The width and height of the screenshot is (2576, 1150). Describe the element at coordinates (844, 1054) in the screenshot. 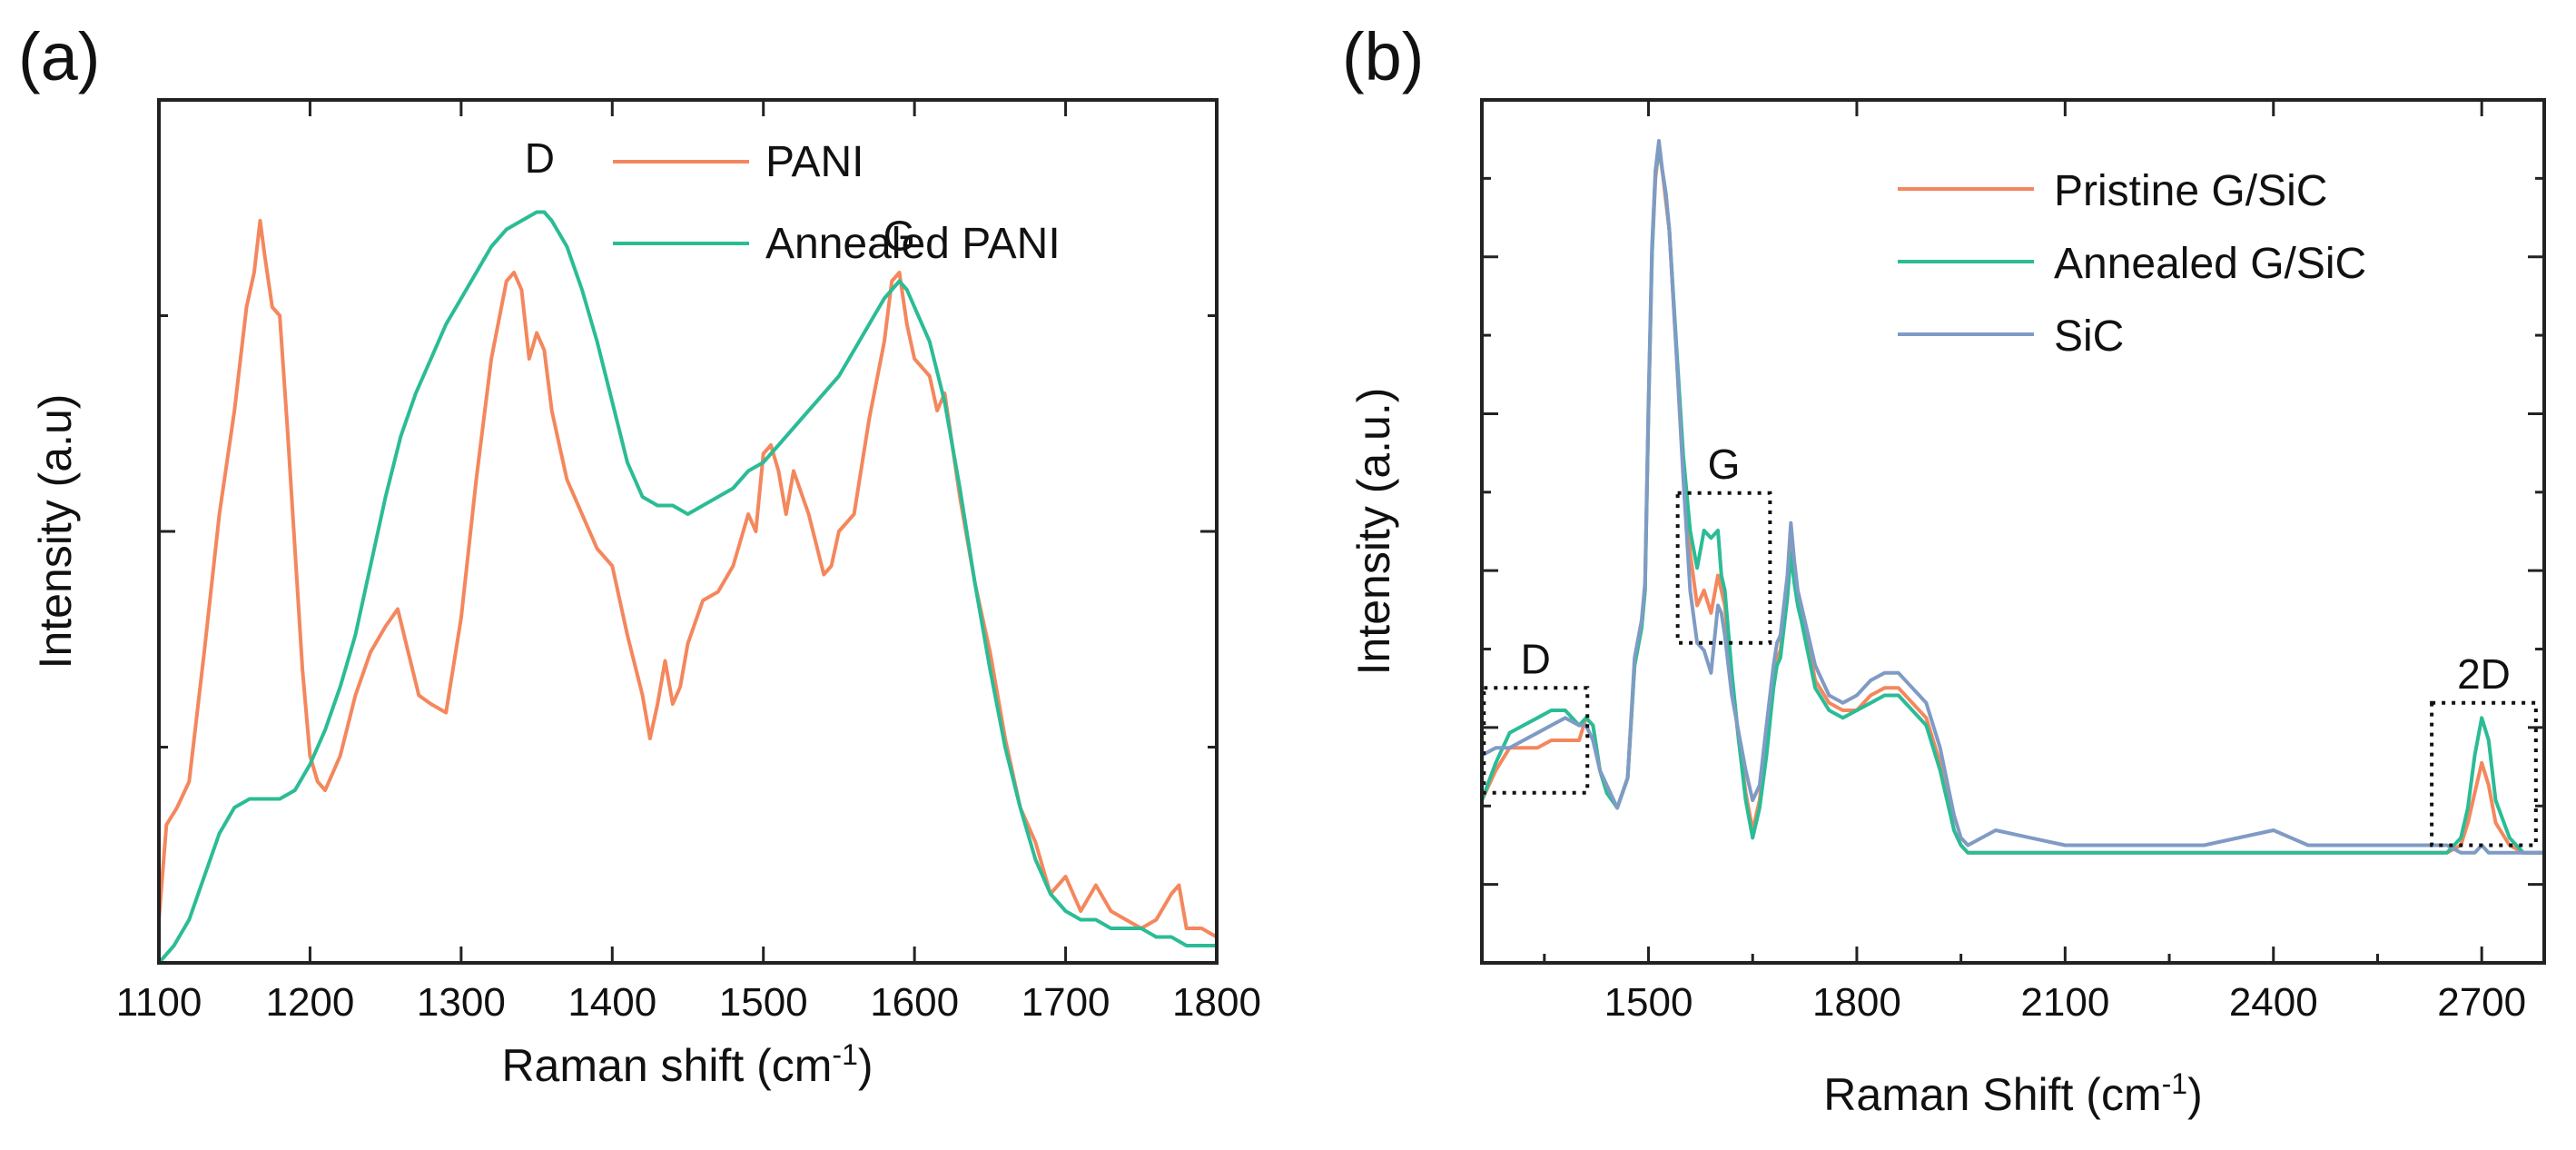

I see `panel-a-x-axis-label-sup: -1` at that location.